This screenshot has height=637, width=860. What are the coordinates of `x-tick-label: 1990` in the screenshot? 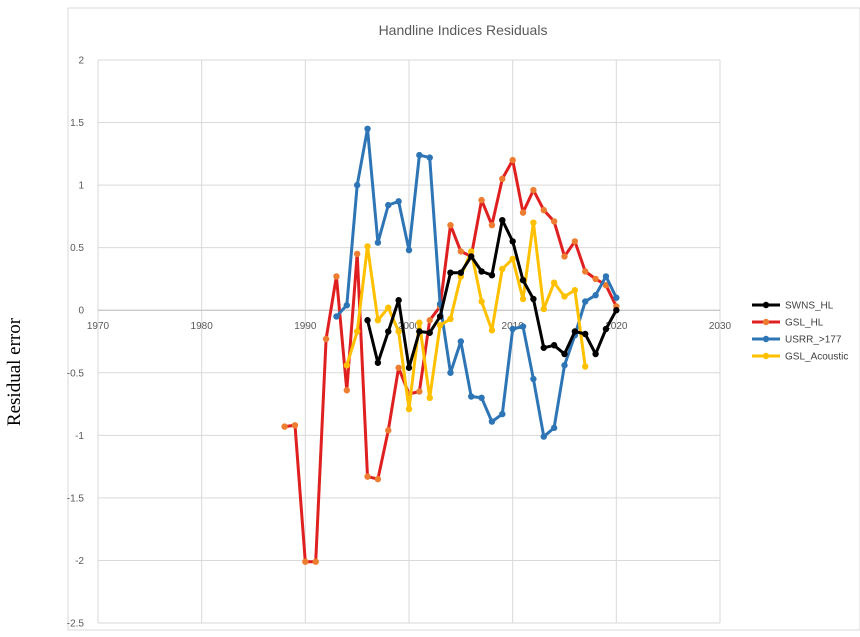 It's located at (305, 326).